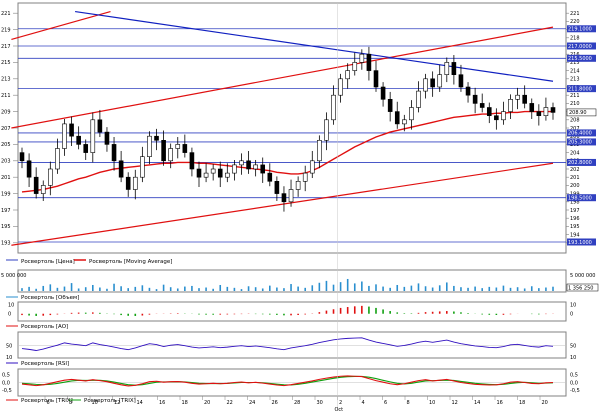 The width and height of the screenshot is (601, 418). What do you see at coordinates (9, 347) in the screenshot?
I see `rsi-ytick-label-left: 50` at bounding box center [9, 347].